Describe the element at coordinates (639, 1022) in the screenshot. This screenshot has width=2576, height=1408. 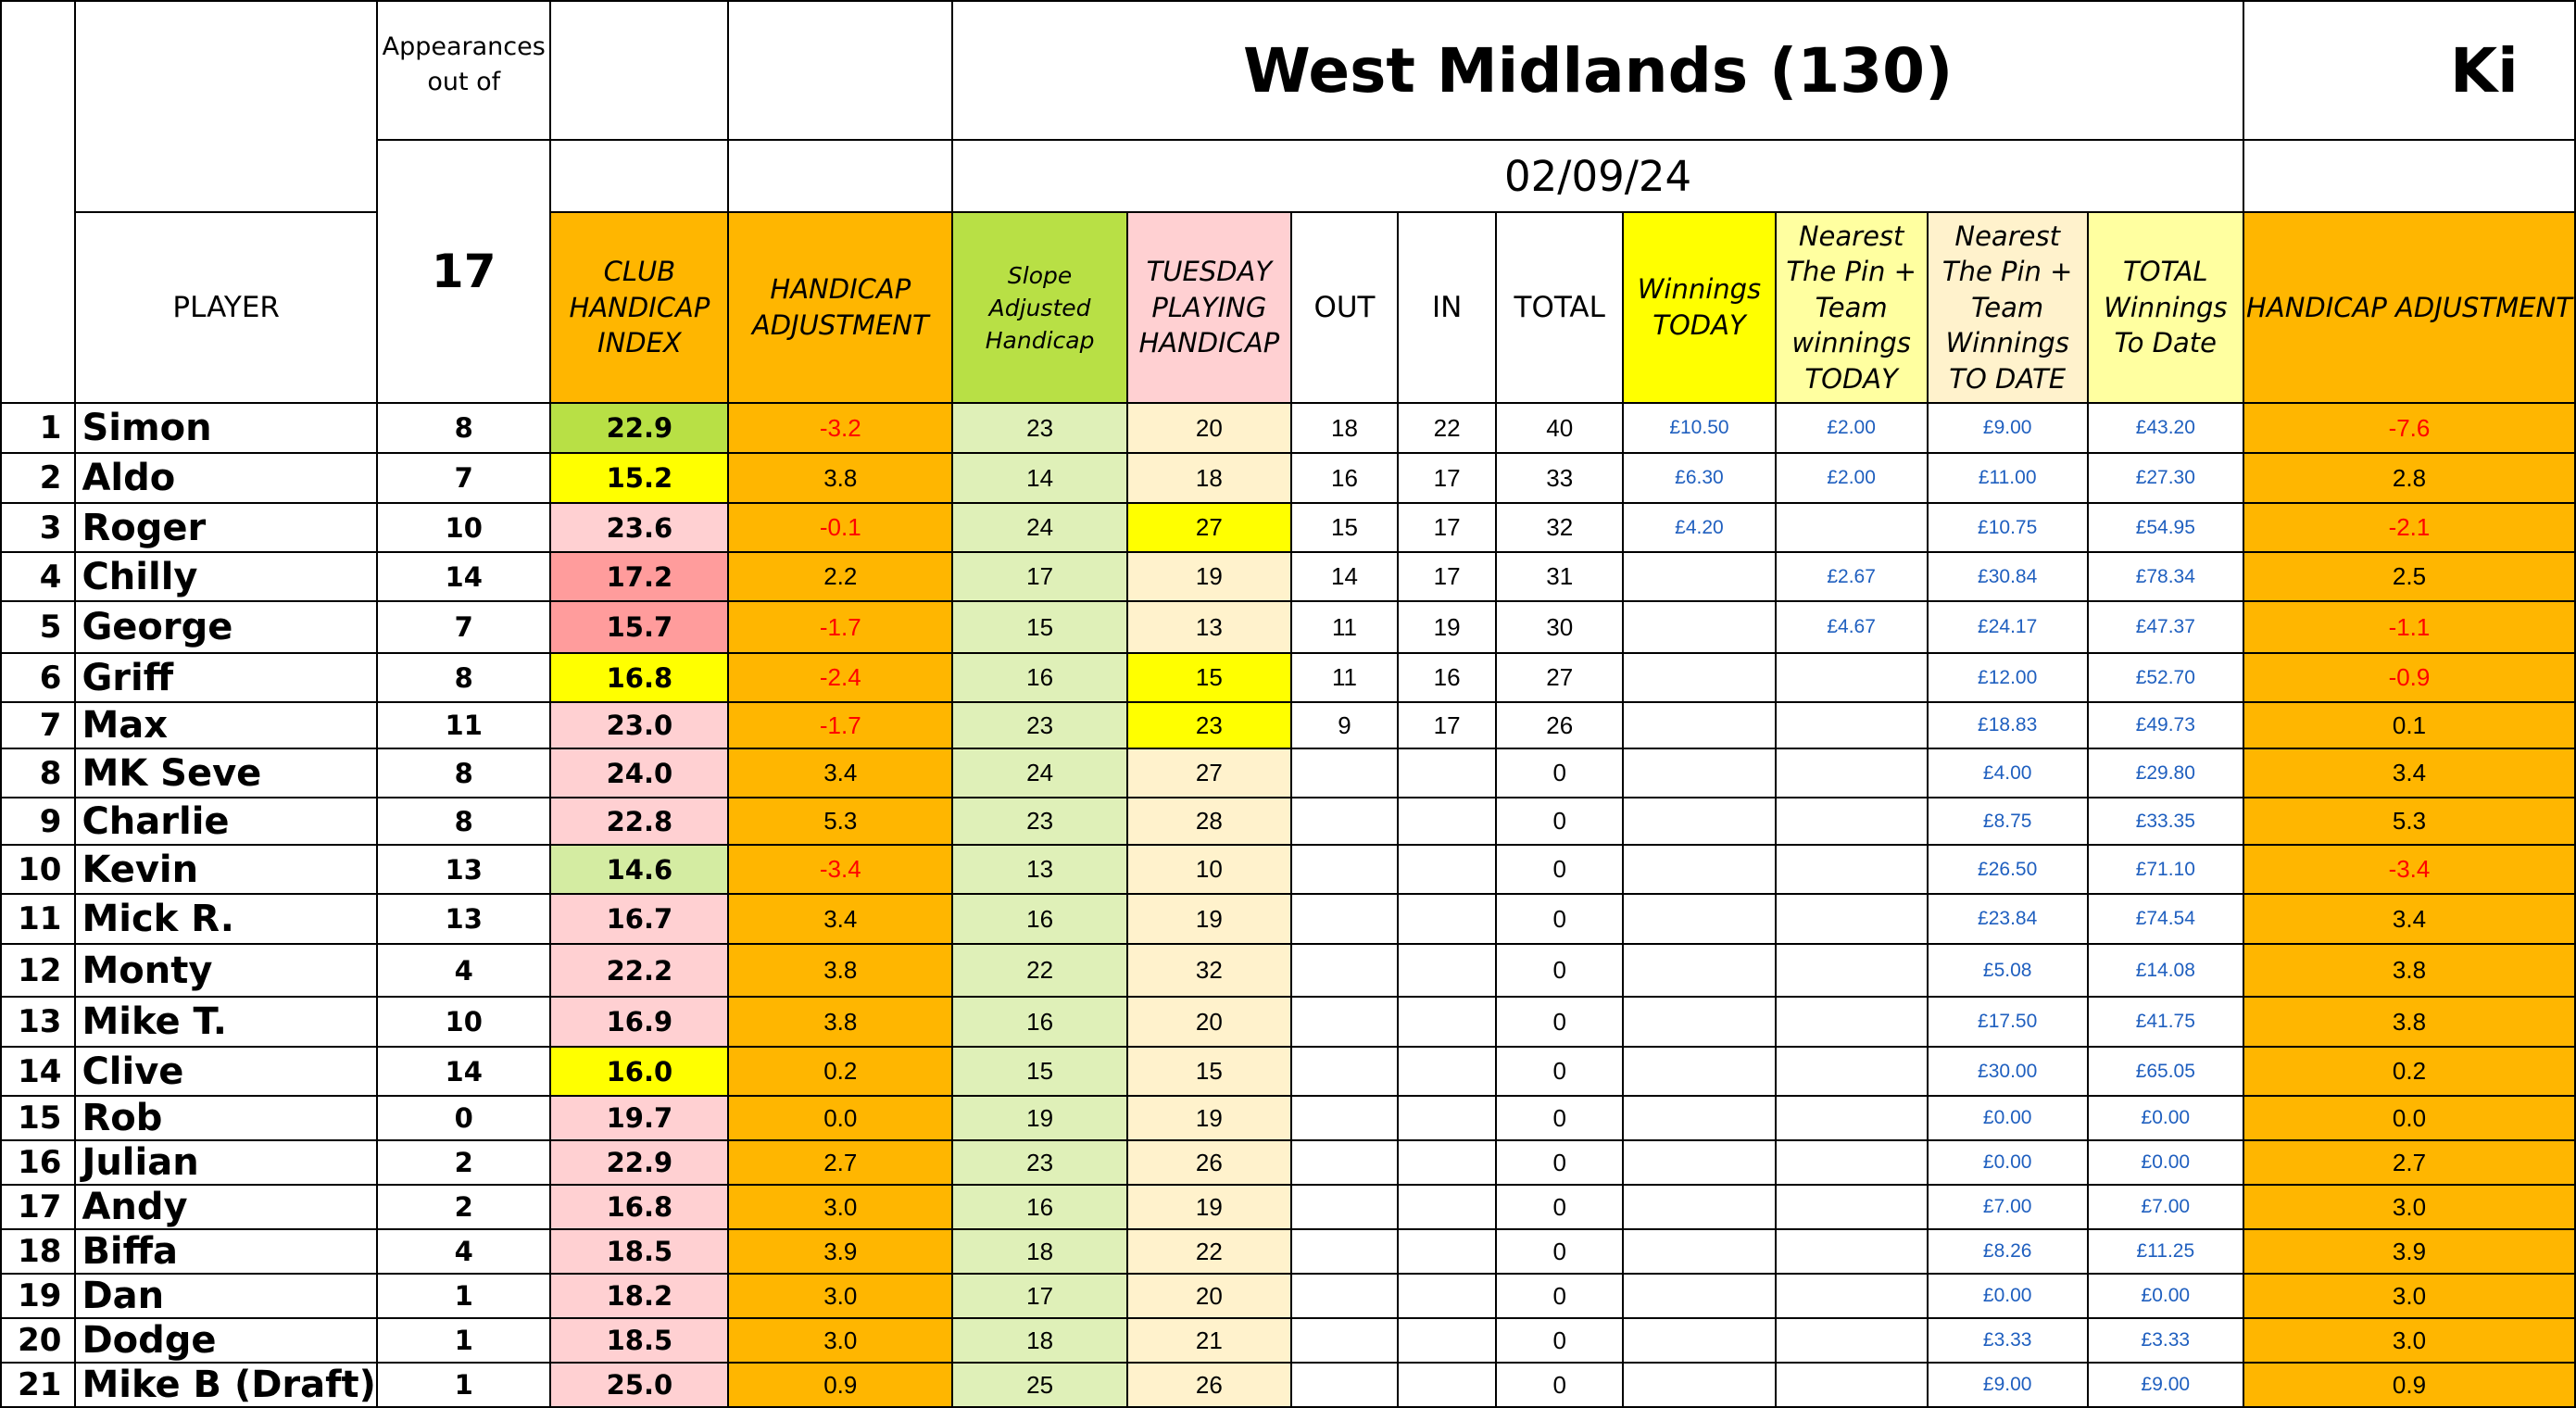
I see `club-handicap-index-cell: 16.9` at that location.